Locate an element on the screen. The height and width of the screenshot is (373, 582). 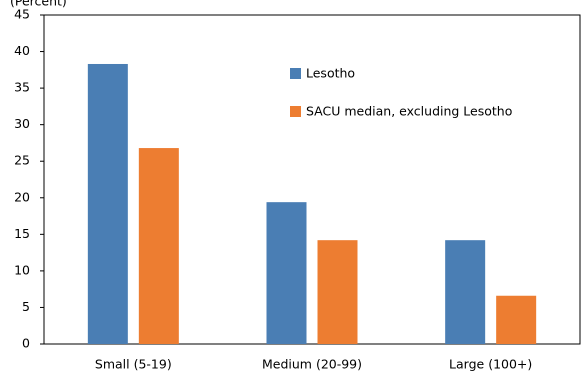
y-tick-label: 15 is located at coordinates (22, 233).